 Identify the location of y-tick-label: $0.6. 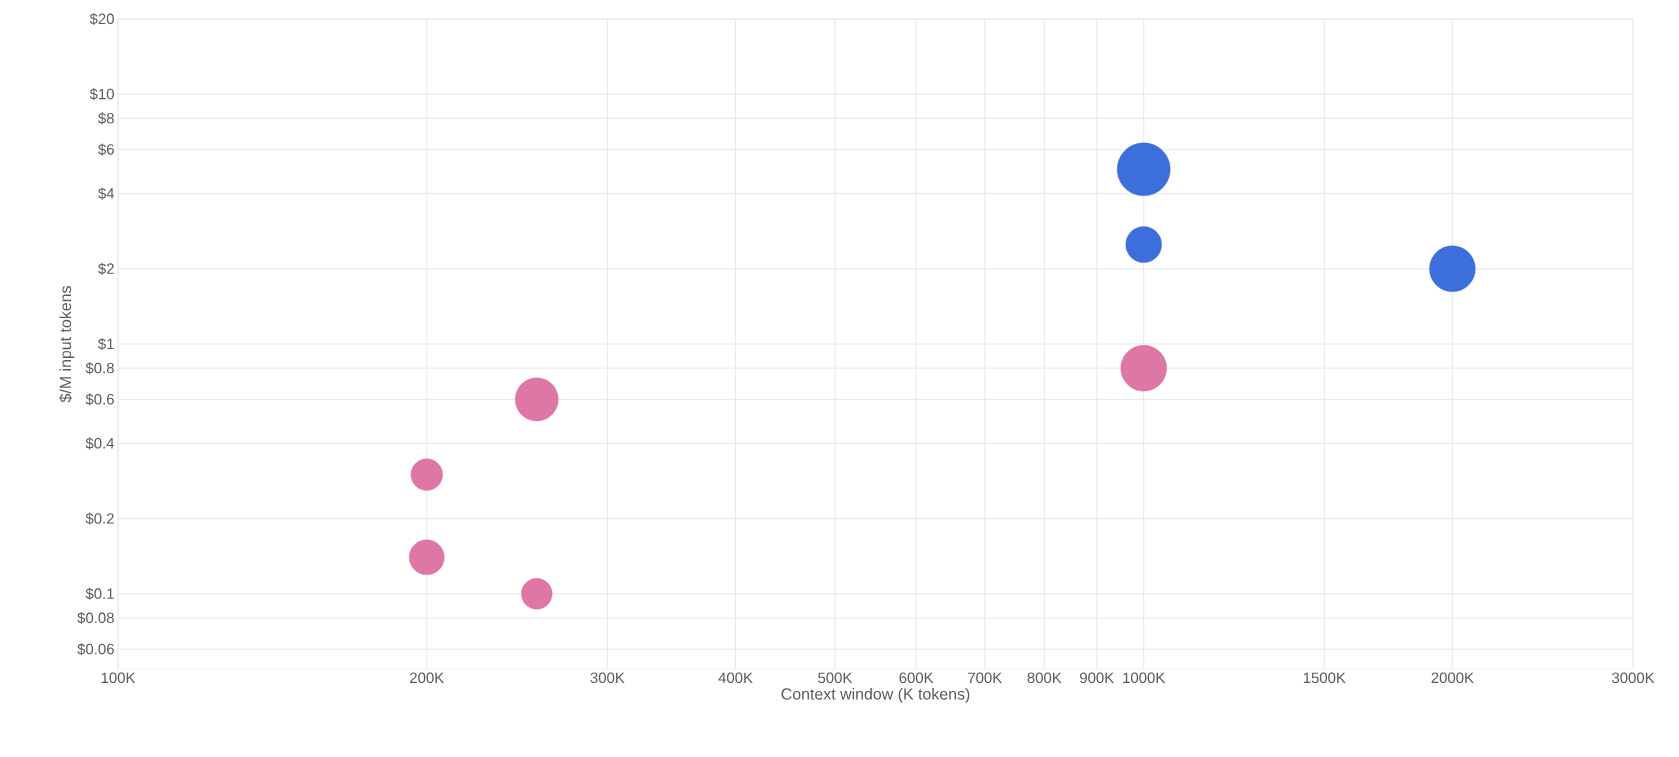
(99, 399).